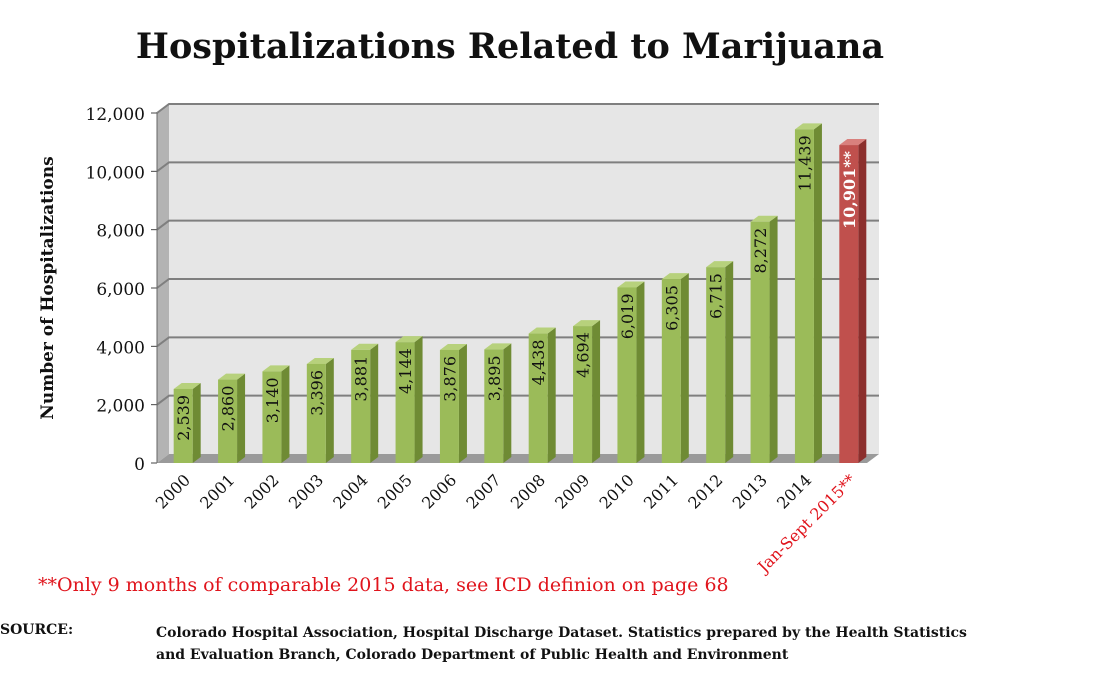 The image size is (1093, 682). Describe the element at coordinates (849, 304) in the screenshot. I see `bar-highlight` at that location.